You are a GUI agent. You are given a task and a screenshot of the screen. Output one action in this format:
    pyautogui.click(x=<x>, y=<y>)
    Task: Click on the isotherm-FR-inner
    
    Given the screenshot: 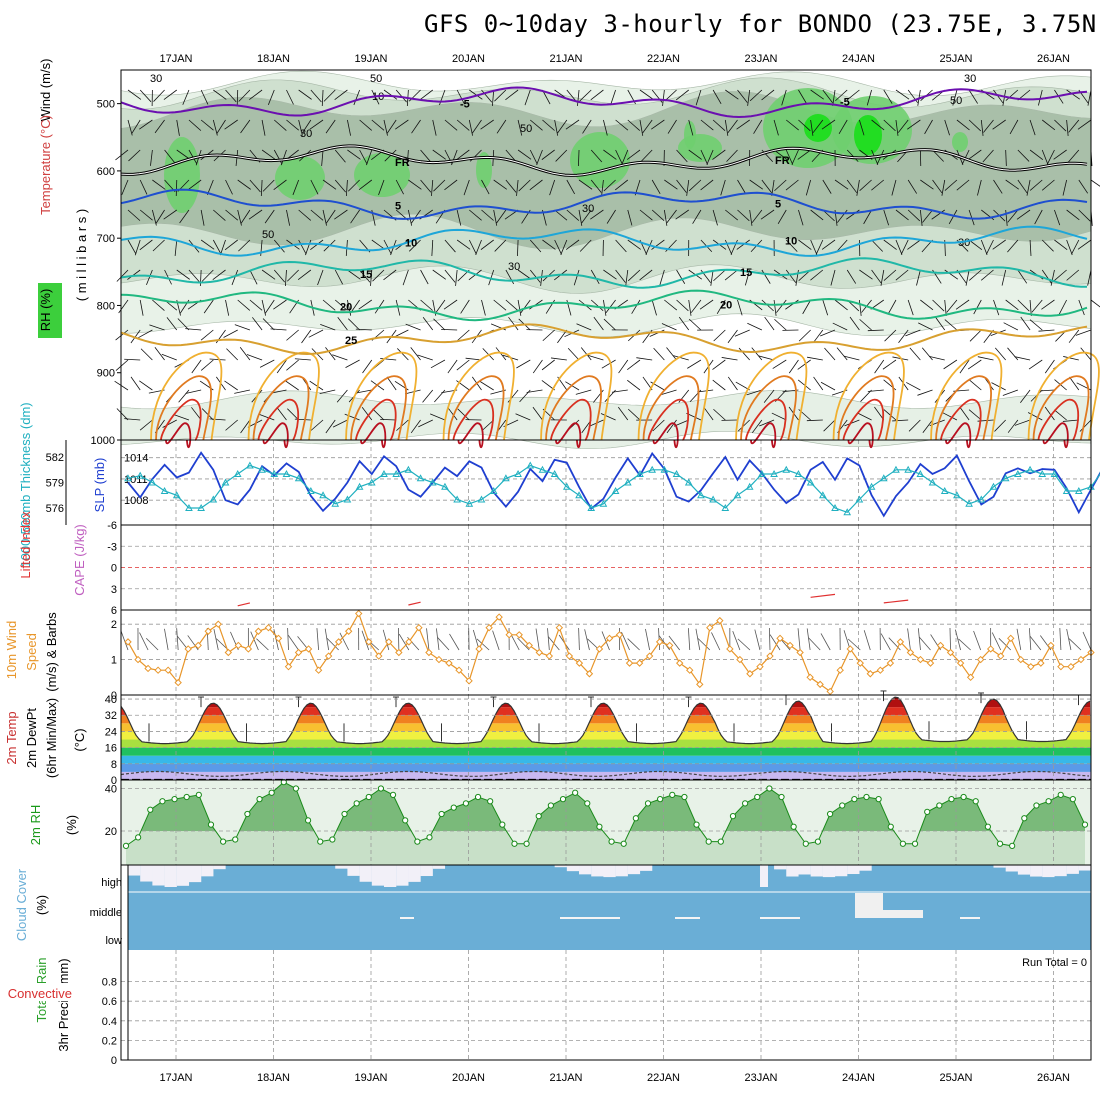 What is the action you would take?
    pyautogui.click(x=604, y=160)
    